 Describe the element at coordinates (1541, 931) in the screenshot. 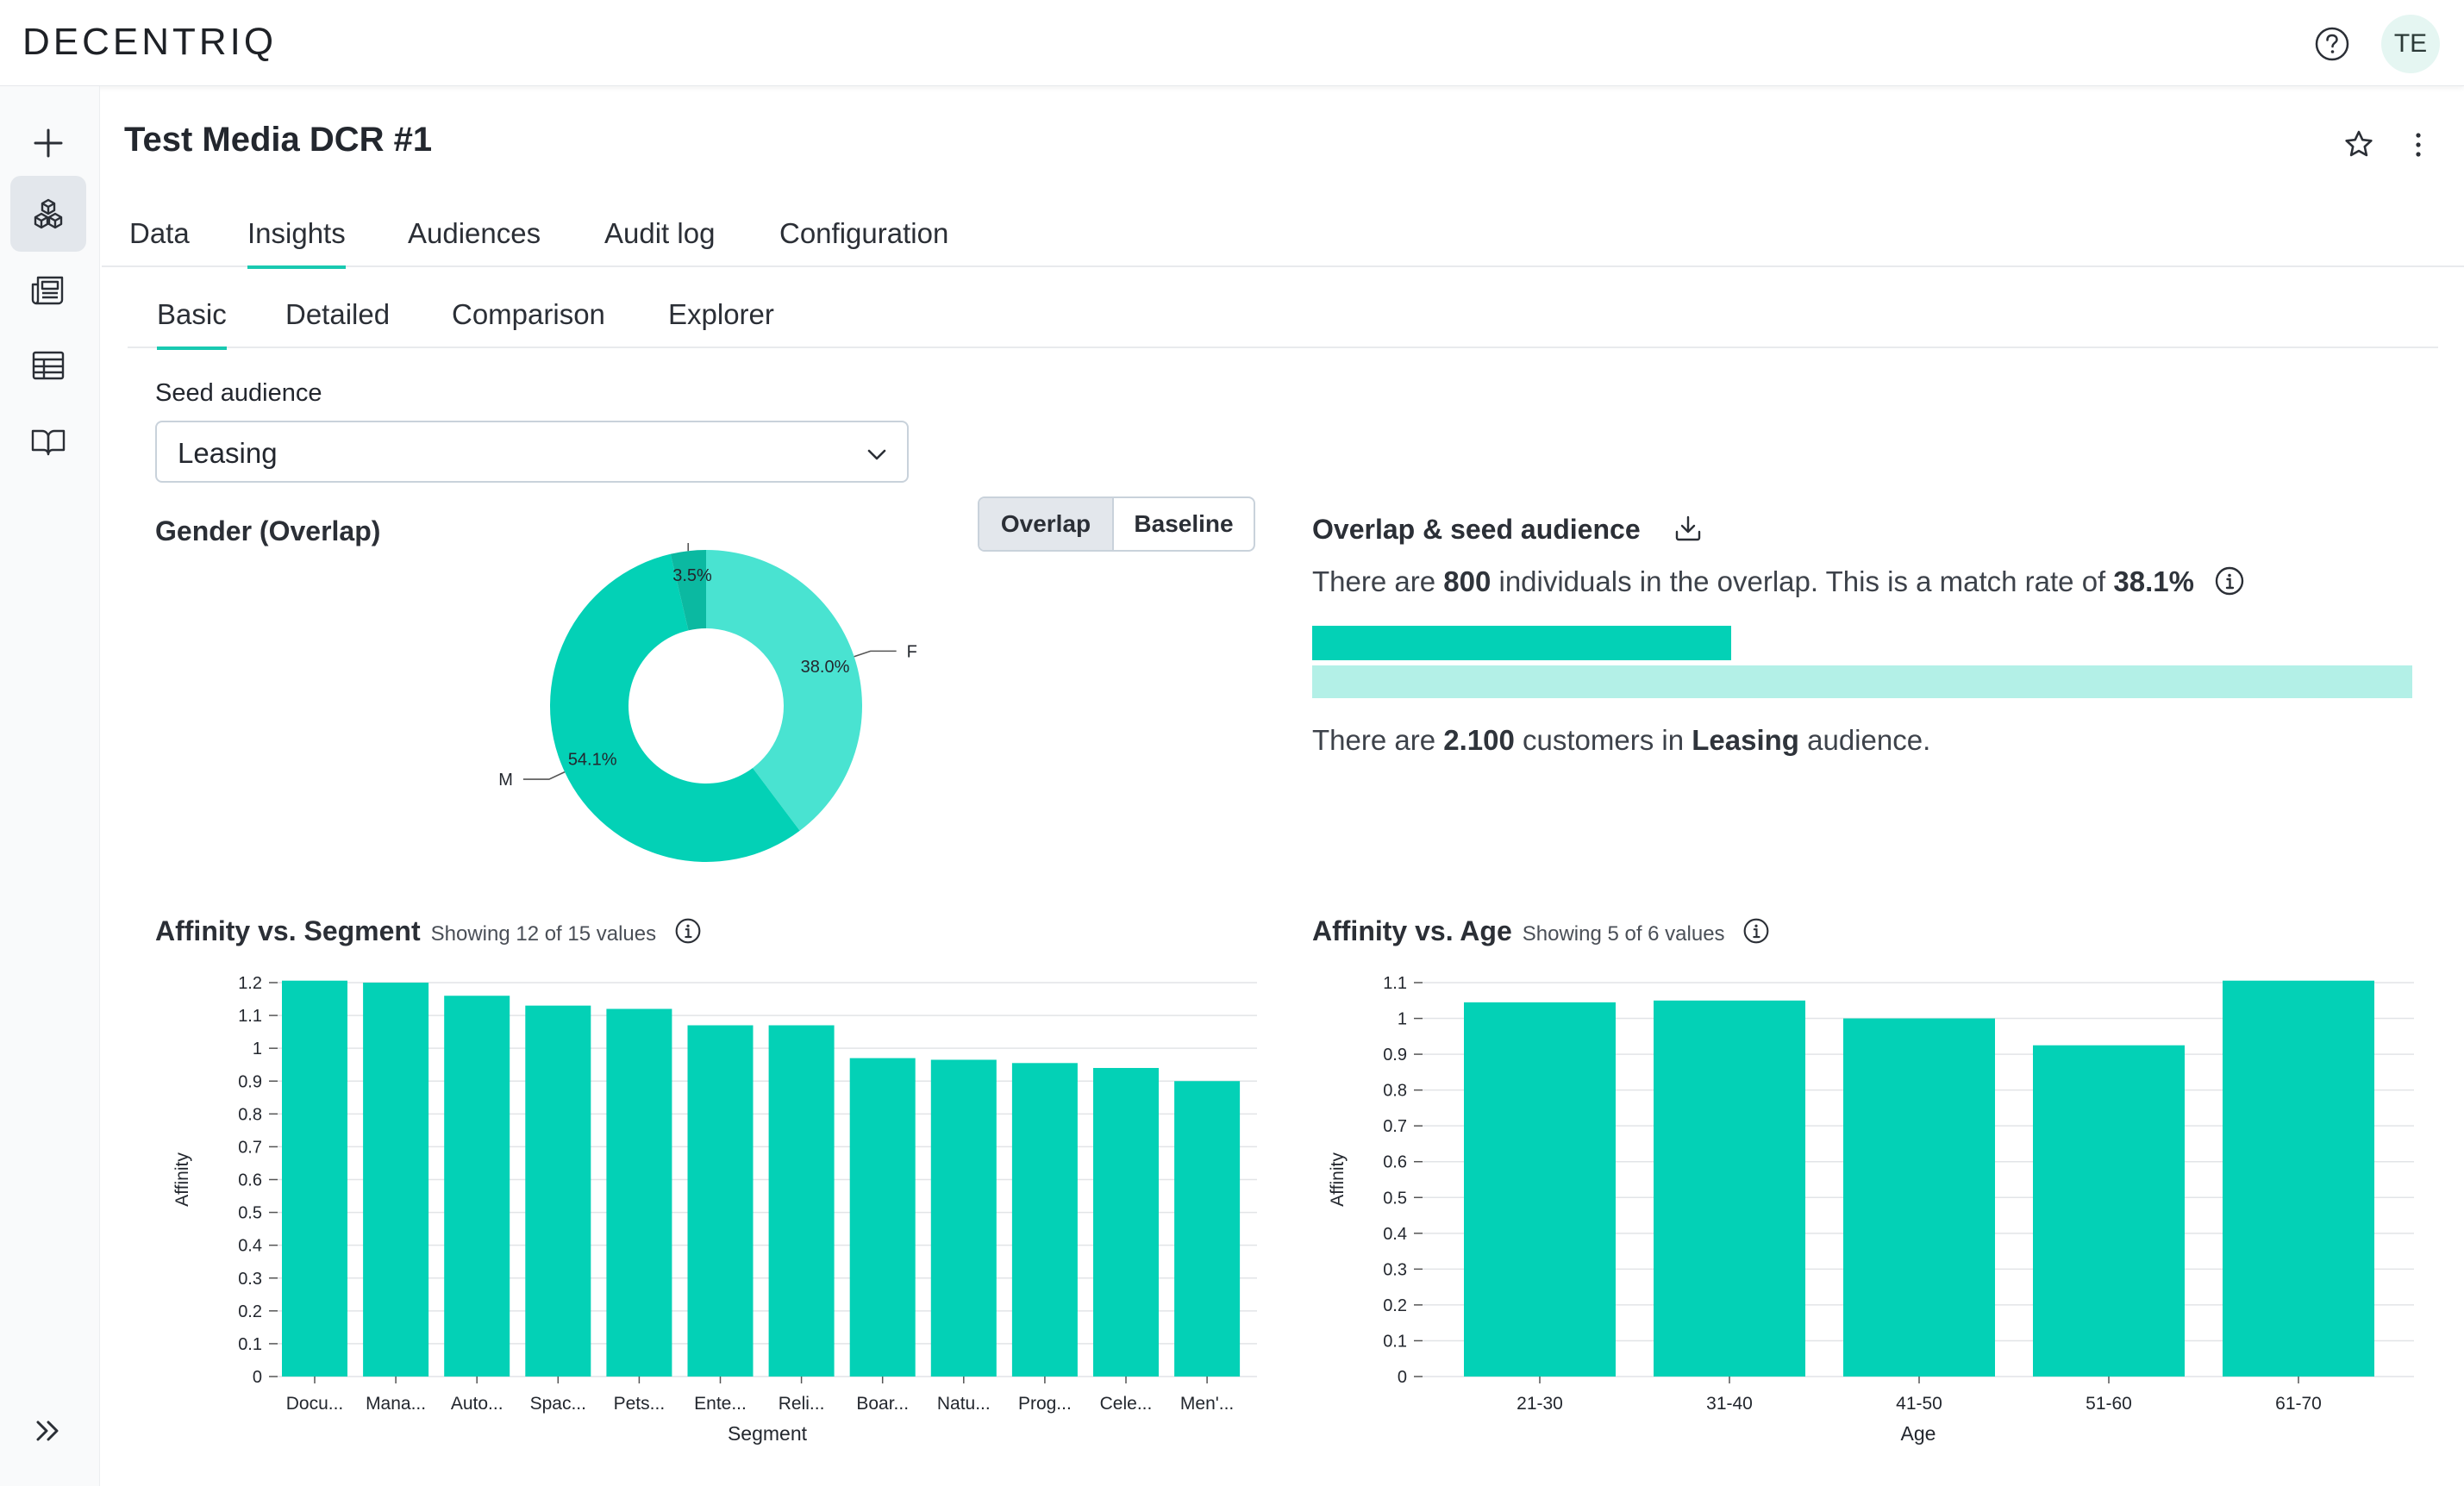

I see `age-chart-header: Affinity vs. Age Showing 5 of 6 values` at that location.